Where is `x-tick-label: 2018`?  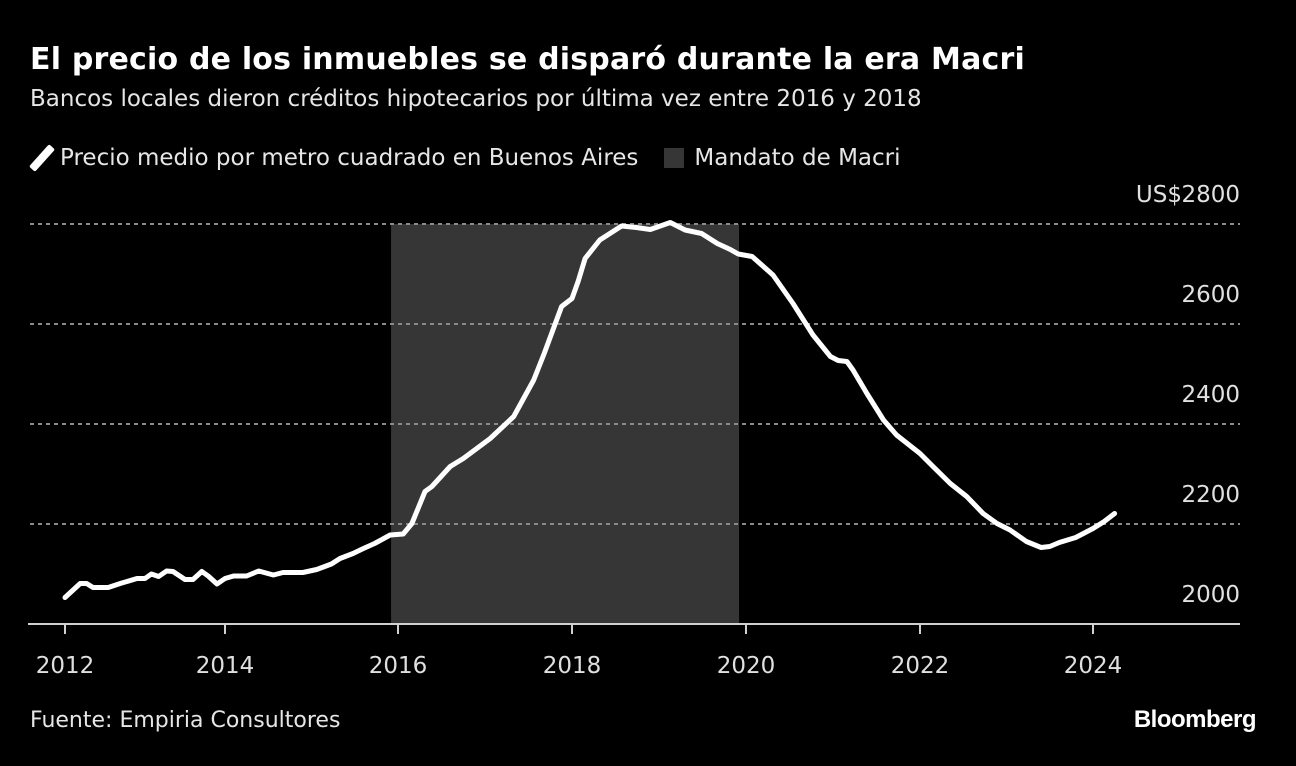 x-tick-label: 2018 is located at coordinates (572, 666).